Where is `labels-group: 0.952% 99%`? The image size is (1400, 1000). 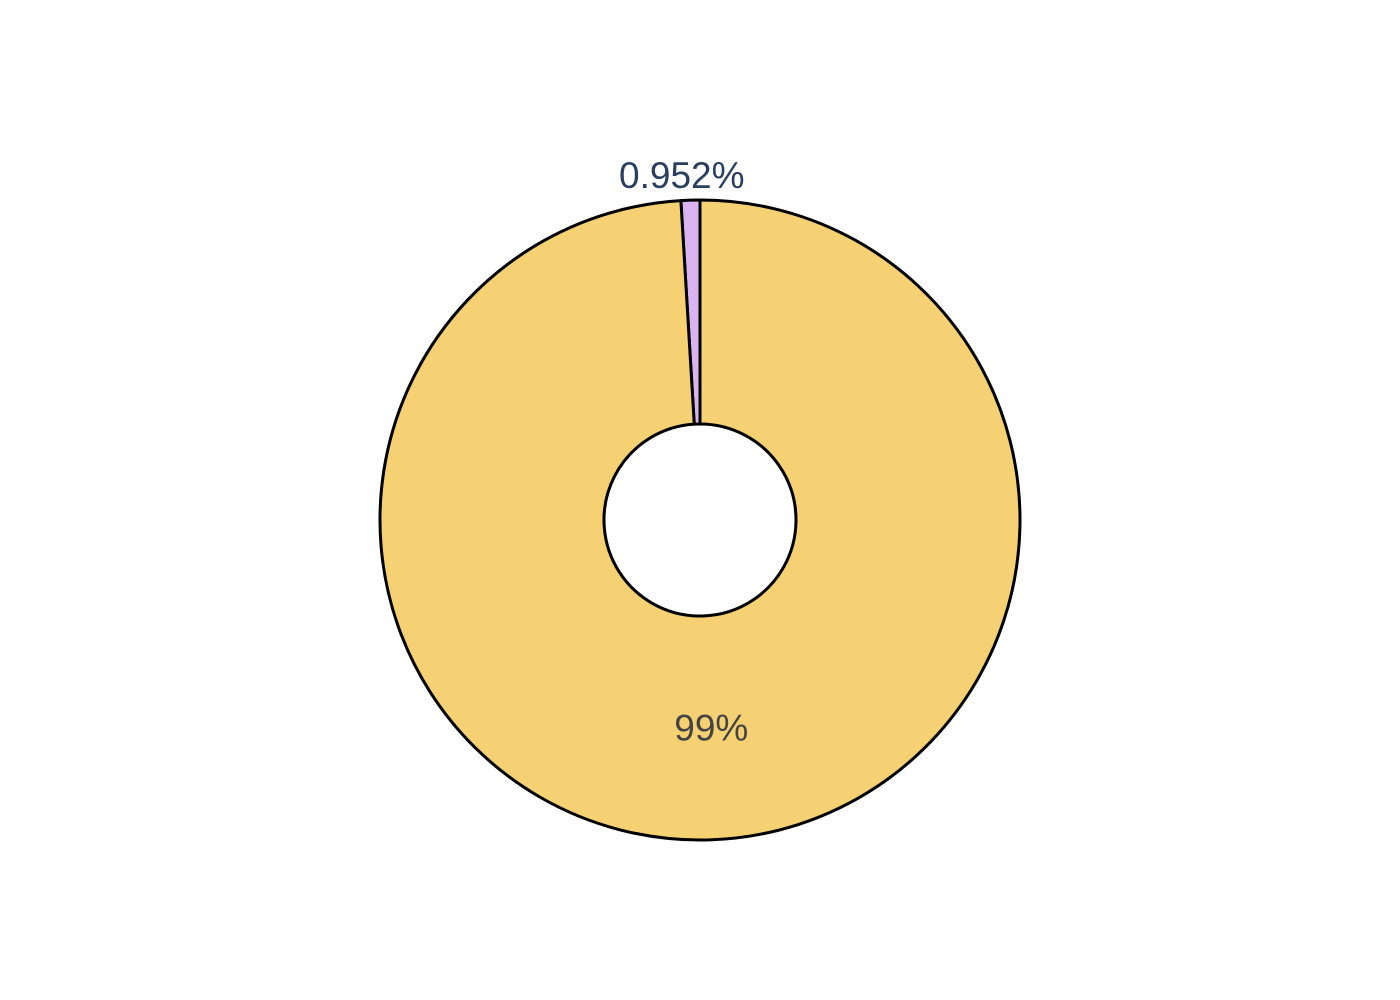
labels-group: 0.952% 99% is located at coordinates (683, 452).